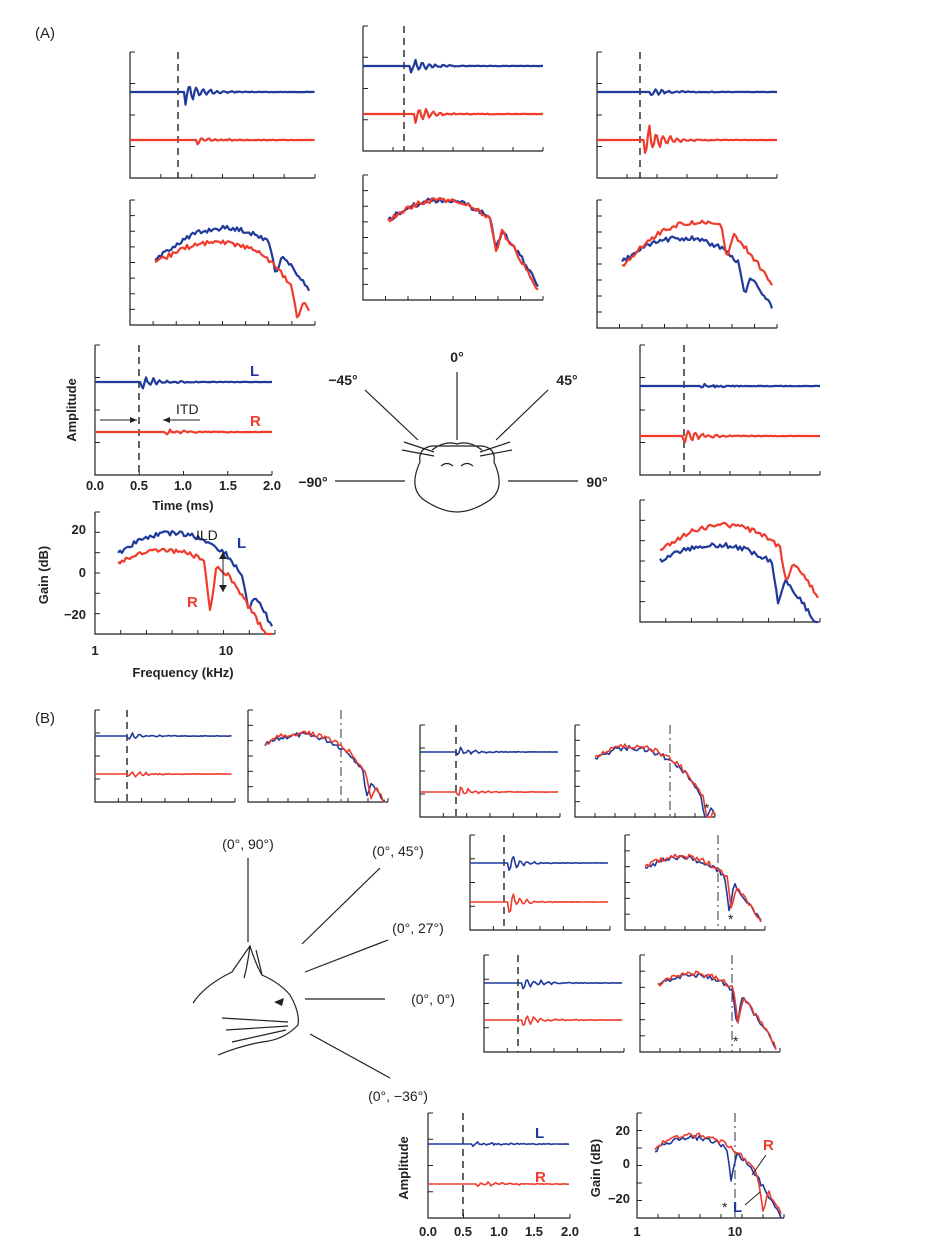  Describe the element at coordinates (433, 999) in the screenshot. I see `elevation-0: (0°, 0°)` at that location.